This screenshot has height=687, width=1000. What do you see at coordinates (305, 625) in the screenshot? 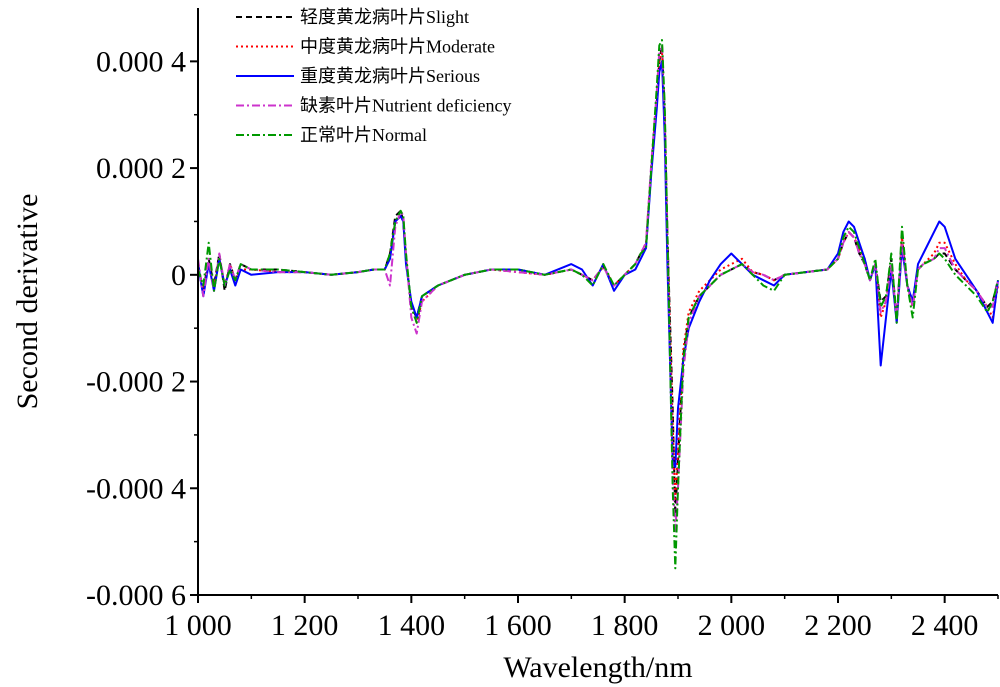
I see `x-tick-label: 1 200` at bounding box center [305, 625].